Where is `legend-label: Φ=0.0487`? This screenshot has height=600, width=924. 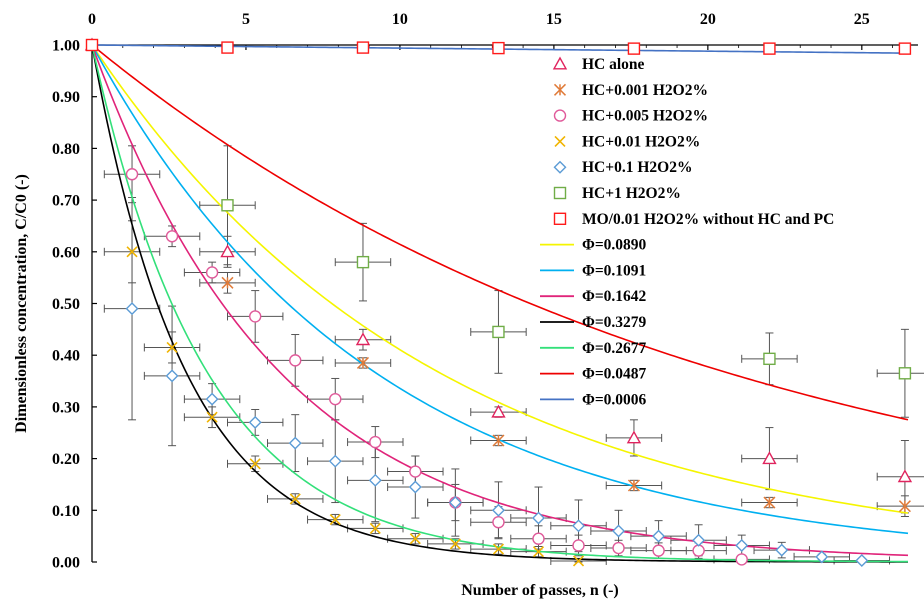
legend-label: Φ=0.0487 is located at coordinates (614, 374).